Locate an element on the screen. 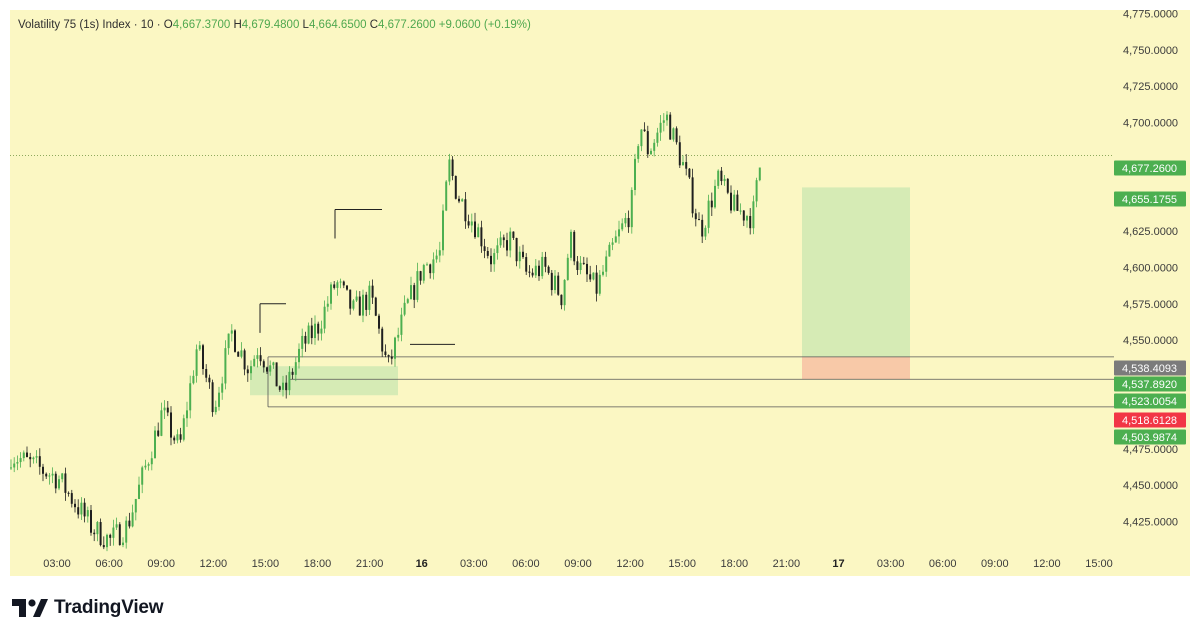 The width and height of the screenshot is (1200, 637). time-tick-label: 17 is located at coordinates (838, 564).